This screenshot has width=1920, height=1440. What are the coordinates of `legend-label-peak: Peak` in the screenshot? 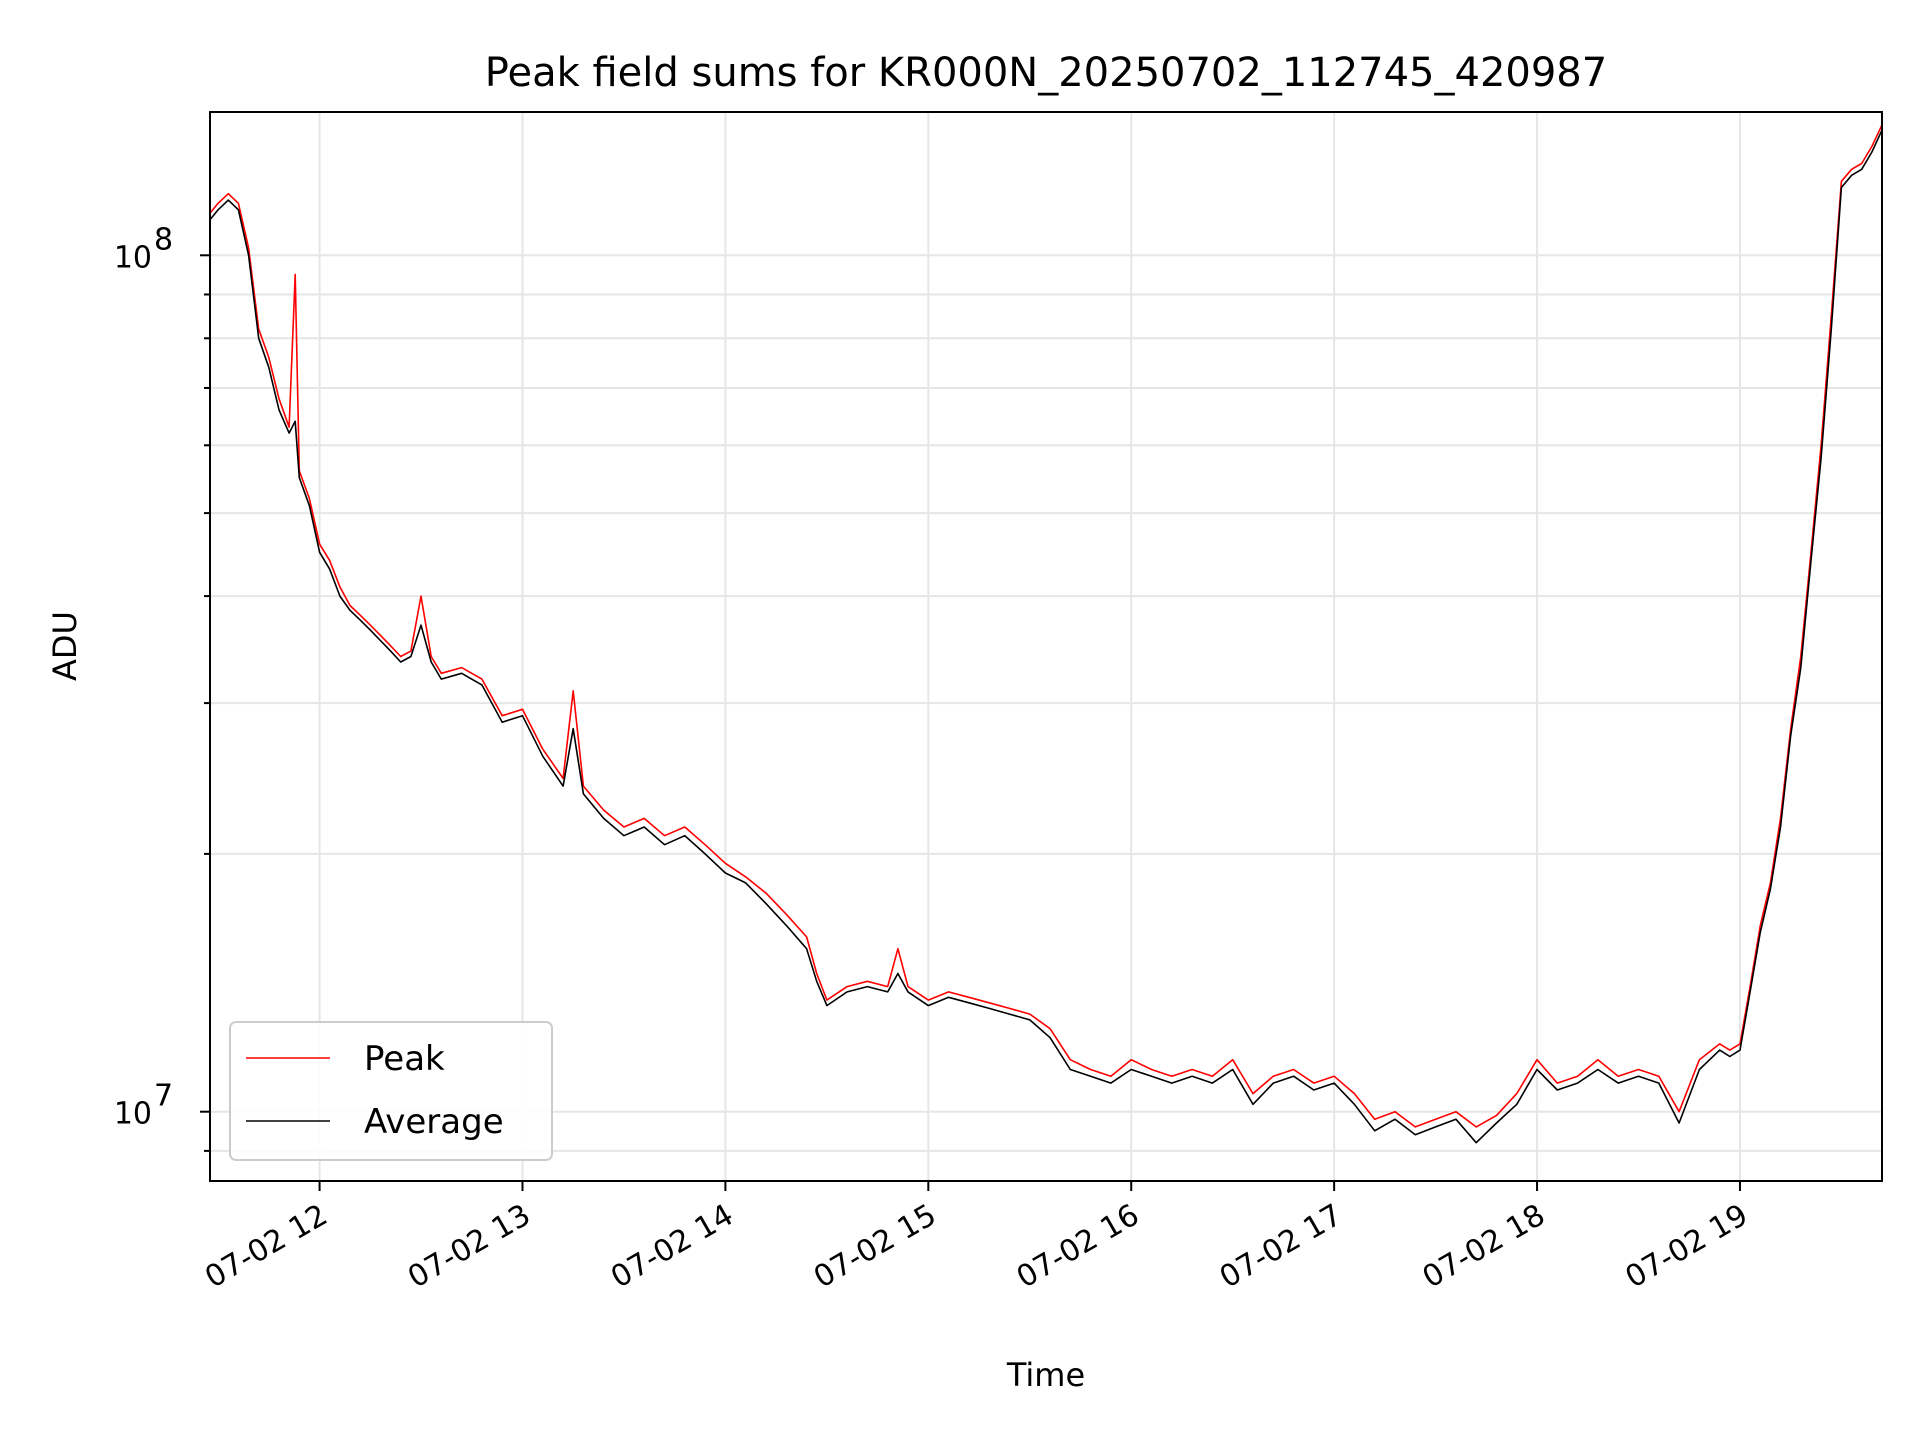 It's located at (404, 1059).